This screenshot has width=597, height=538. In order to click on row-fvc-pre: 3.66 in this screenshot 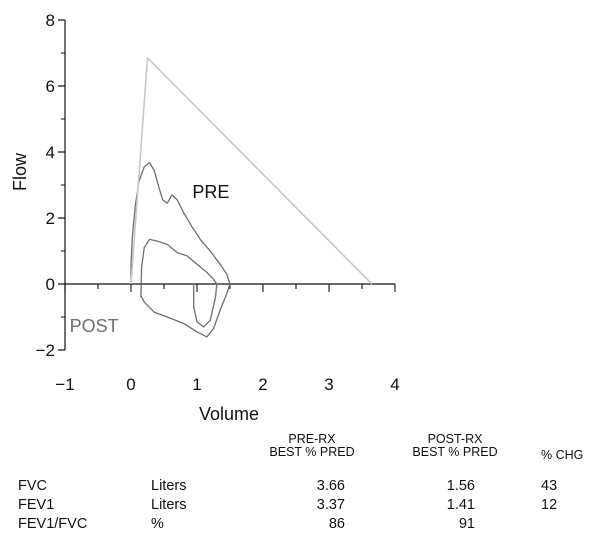, I will do `click(330, 486)`.